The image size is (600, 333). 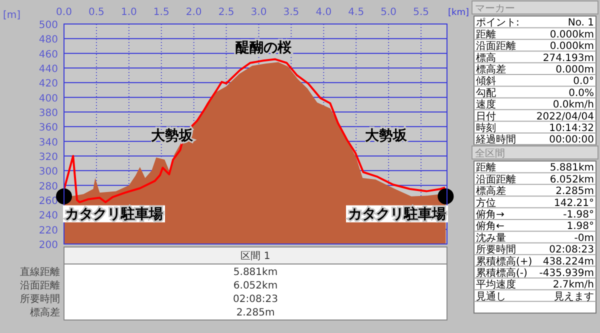 I want to click on x-tick-label: 4.5, so click(x=356, y=12).